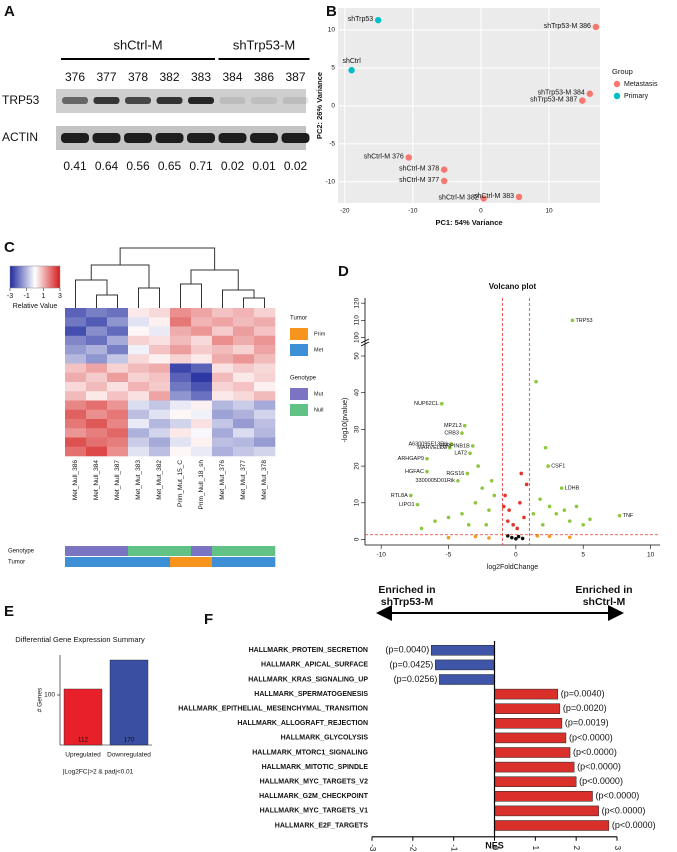  What do you see at coordinates (322, 825) in the screenshot?
I see `category-label: HALLMARK_E2F_TARGETS` at bounding box center [322, 825].